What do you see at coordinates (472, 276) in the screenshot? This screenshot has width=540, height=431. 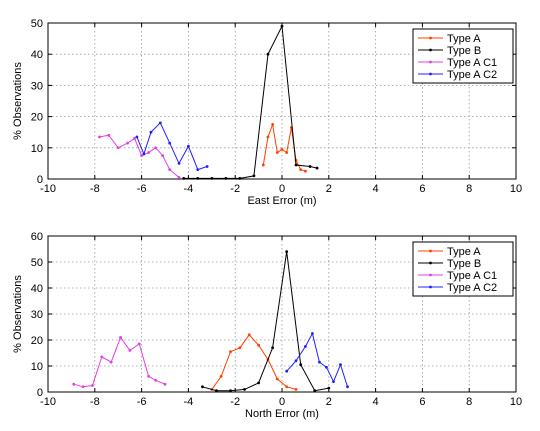 I see `legend-label: Type A C1` at bounding box center [472, 276].